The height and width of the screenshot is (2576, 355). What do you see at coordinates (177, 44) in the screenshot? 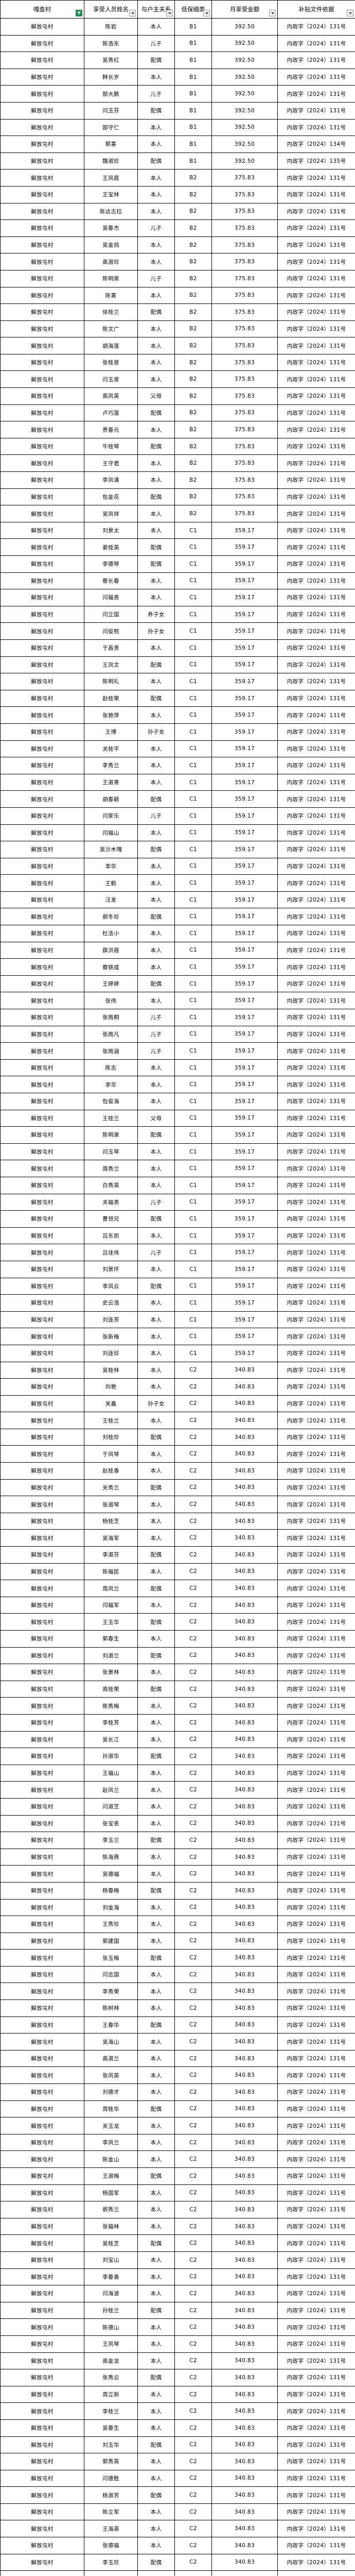
I see `table-row: 解放屯村 陈浩东 儿子 B1 392.50 内政字（2024）131号` at bounding box center [177, 44].